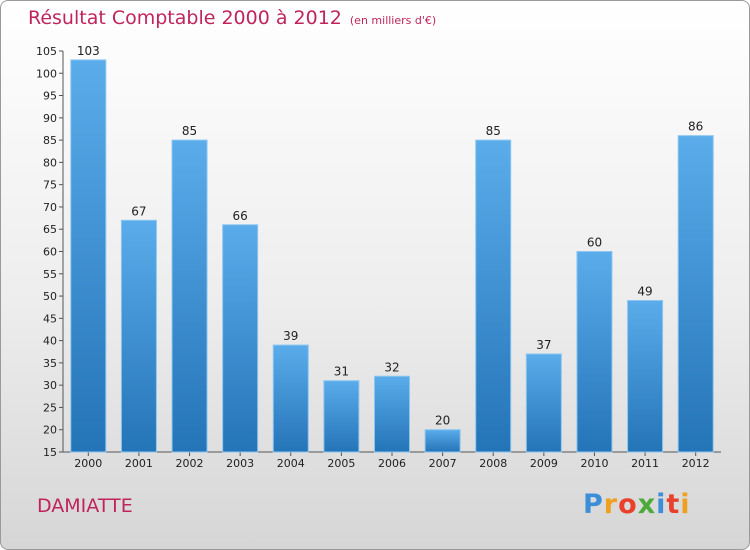 Image resolution: width=750 pixels, height=550 pixels. Describe the element at coordinates (240, 338) in the screenshot. I see `bar-2003` at that location.